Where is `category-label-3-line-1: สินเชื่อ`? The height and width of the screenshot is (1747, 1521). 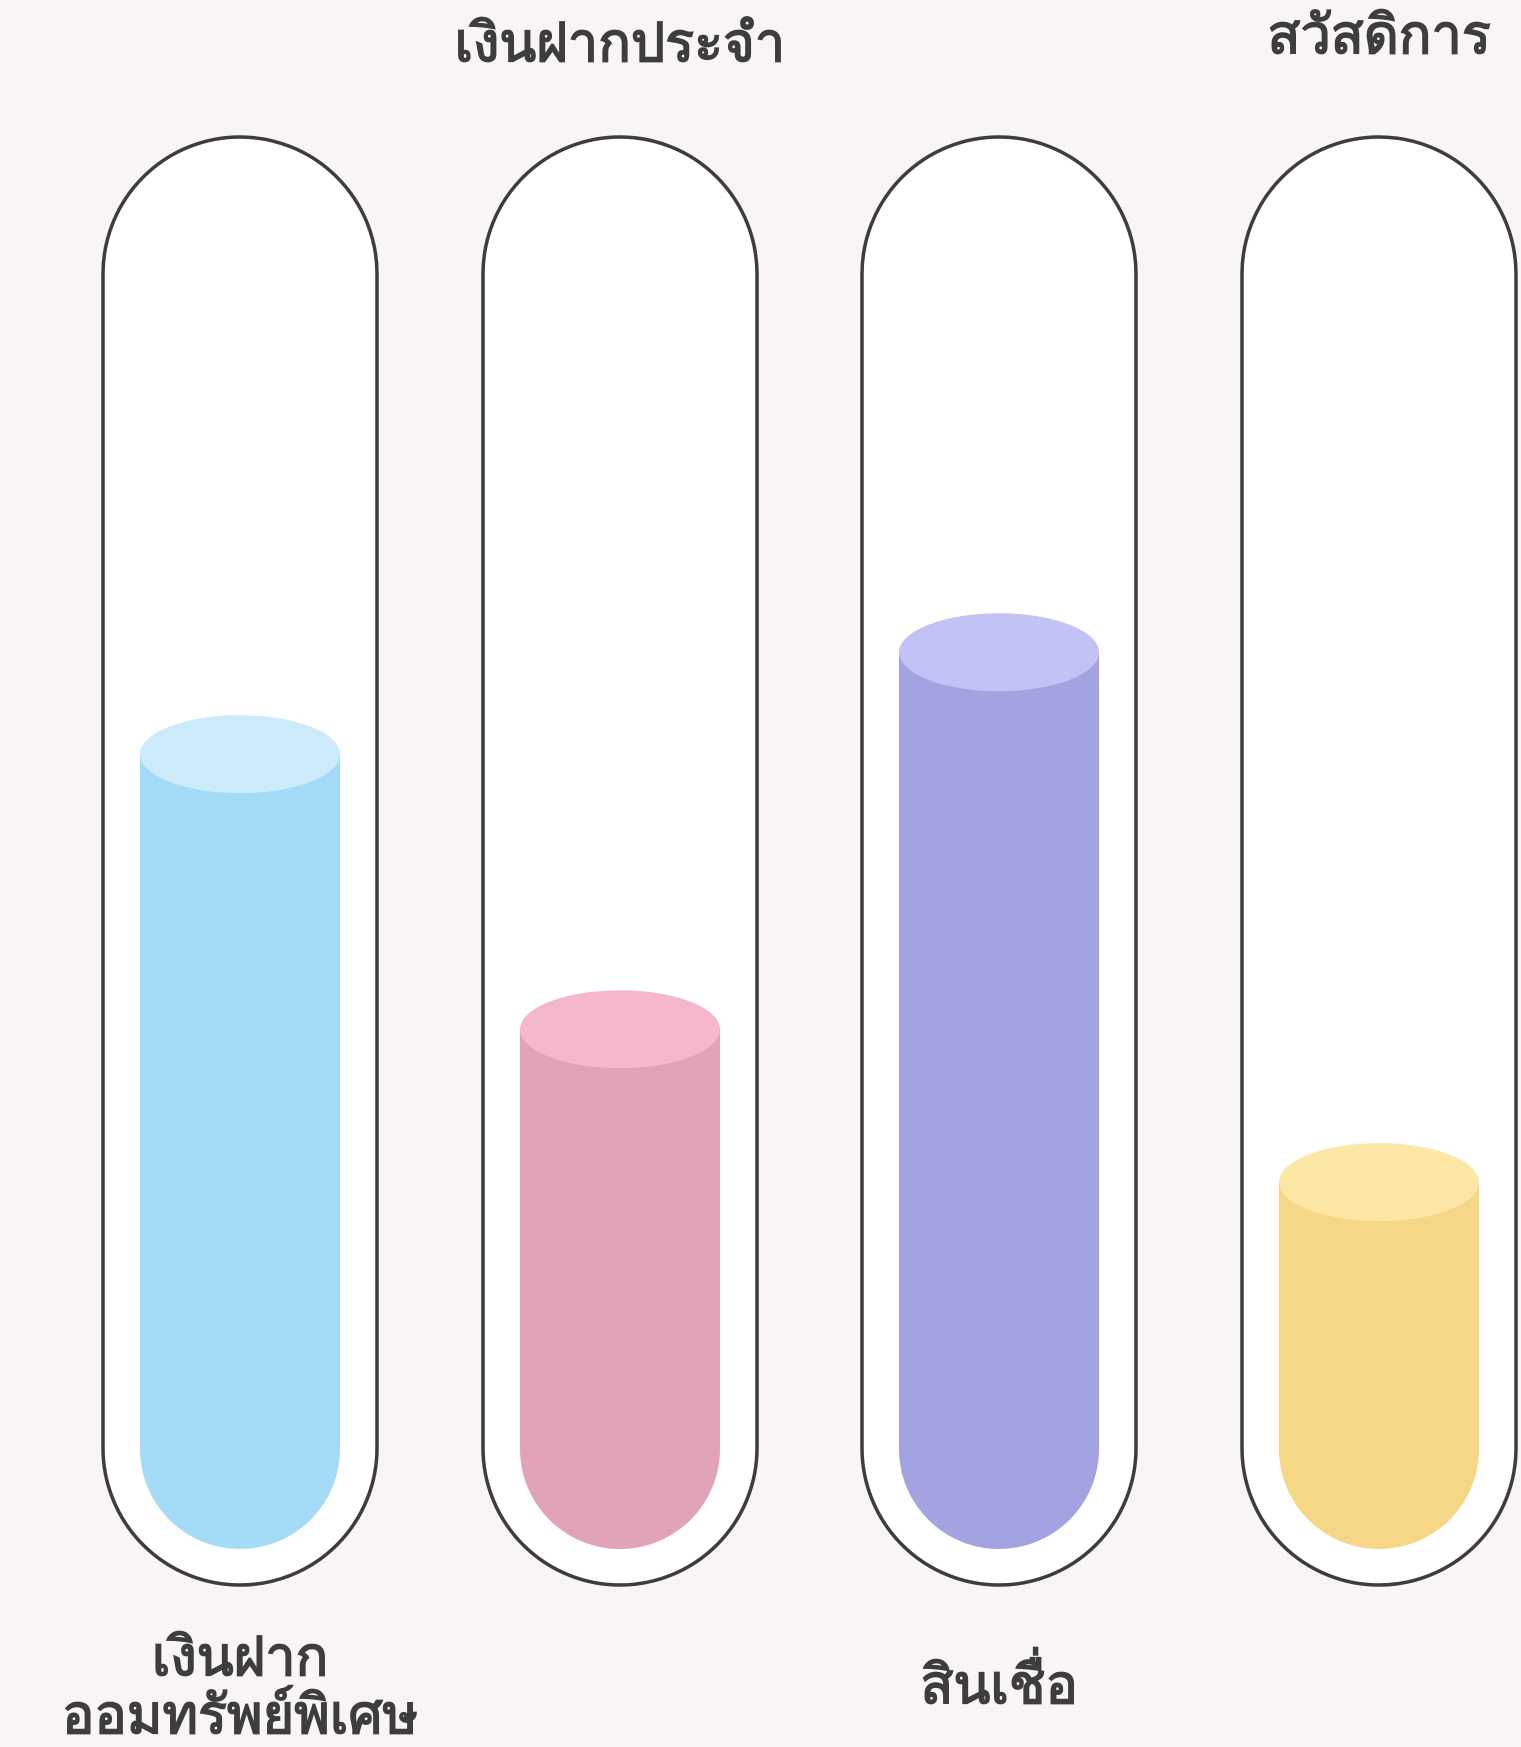 category-label-3-line-1: สินเชื่อ is located at coordinates (999, 1684).